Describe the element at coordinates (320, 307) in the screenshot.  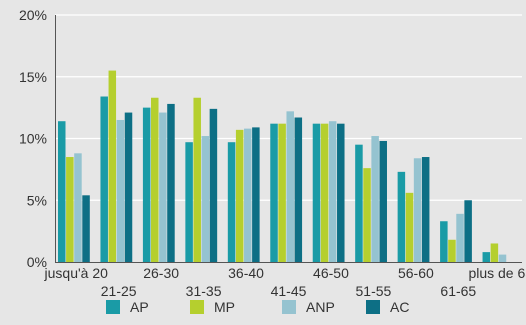
I see `legend-label-anp: ANP` at that location.